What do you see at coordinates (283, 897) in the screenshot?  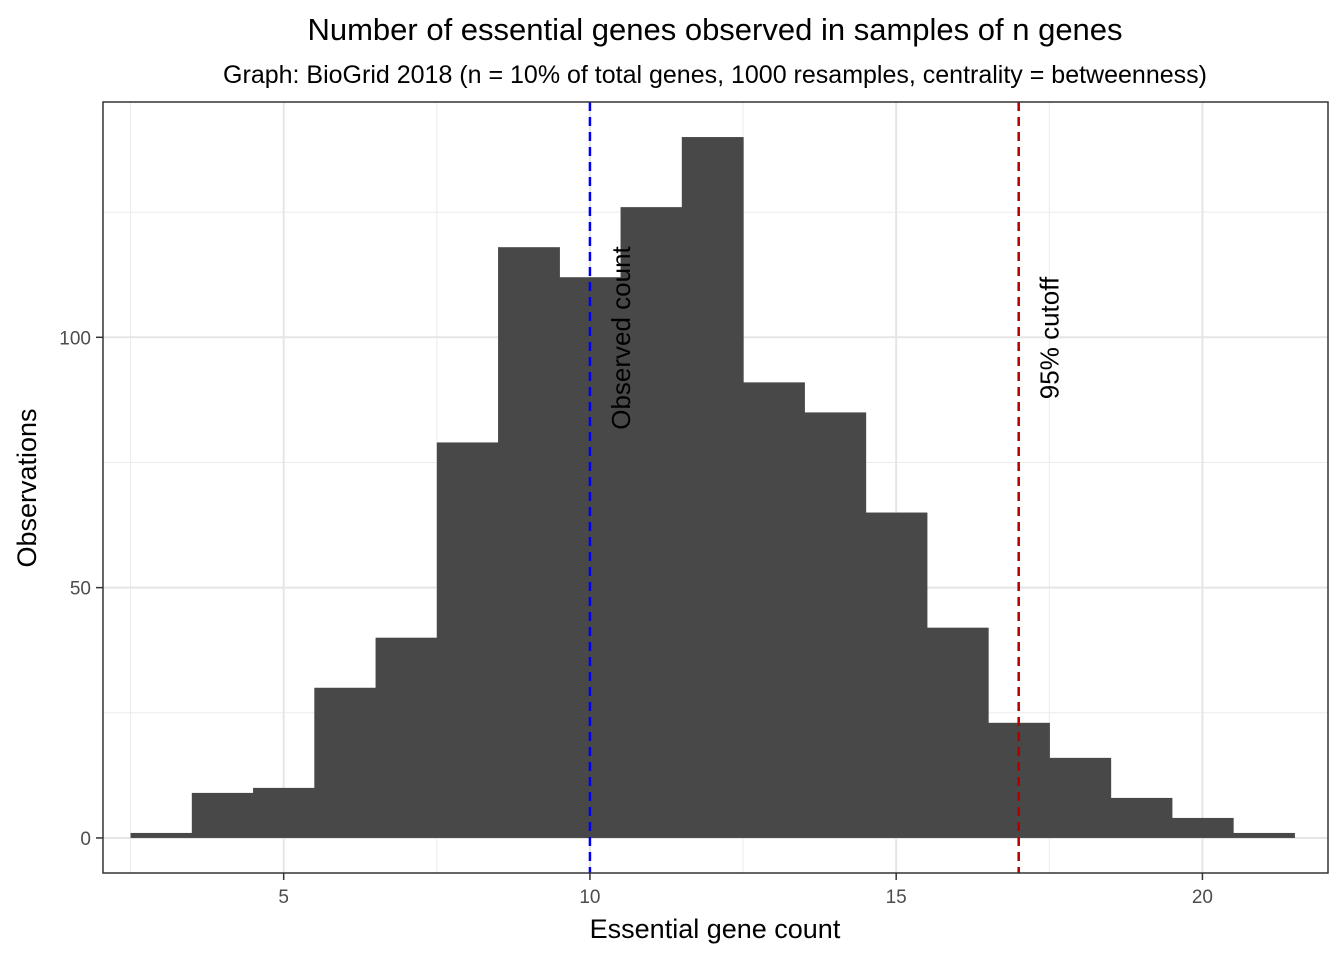 I see `x-tick-label: 5` at bounding box center [283, 897].